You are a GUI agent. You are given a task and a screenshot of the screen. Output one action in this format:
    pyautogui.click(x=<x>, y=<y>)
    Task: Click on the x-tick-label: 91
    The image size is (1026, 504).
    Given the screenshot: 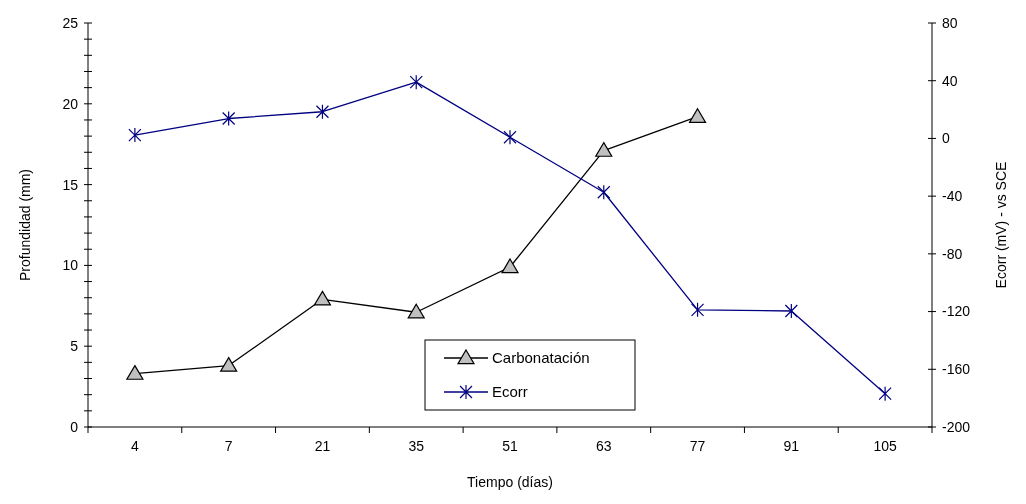 What is the action you would take?
    pyautogui.click(x=791, y=446)
    